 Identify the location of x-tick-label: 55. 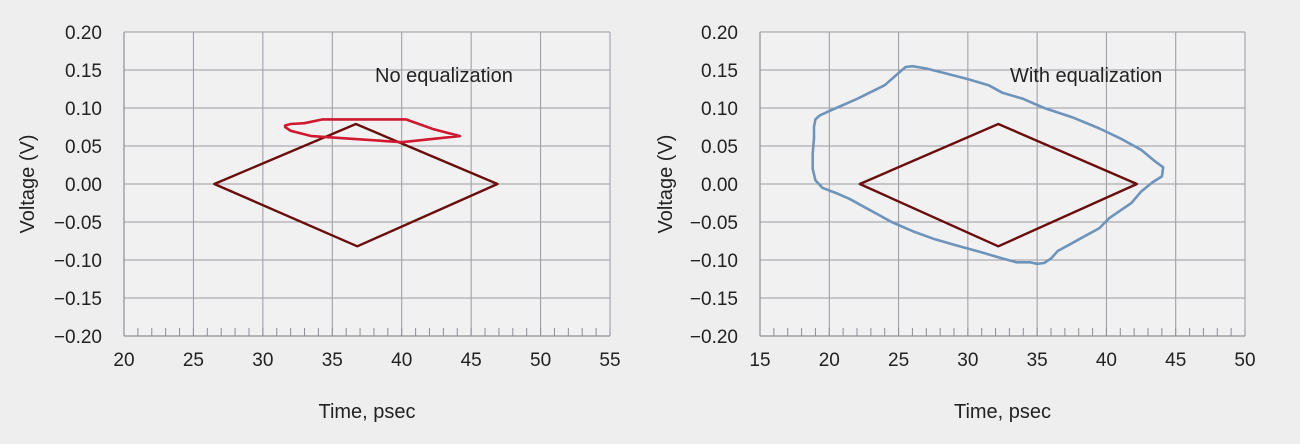
(609, 360).